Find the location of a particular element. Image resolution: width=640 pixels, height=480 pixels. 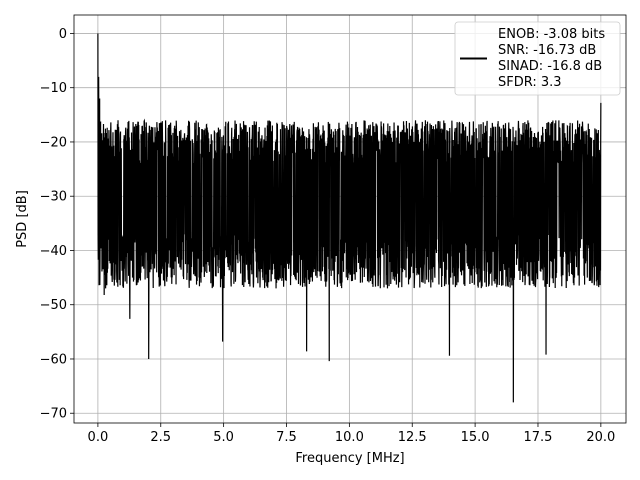

x-tick-label: 12.5 is located at coordinates (412, 437).